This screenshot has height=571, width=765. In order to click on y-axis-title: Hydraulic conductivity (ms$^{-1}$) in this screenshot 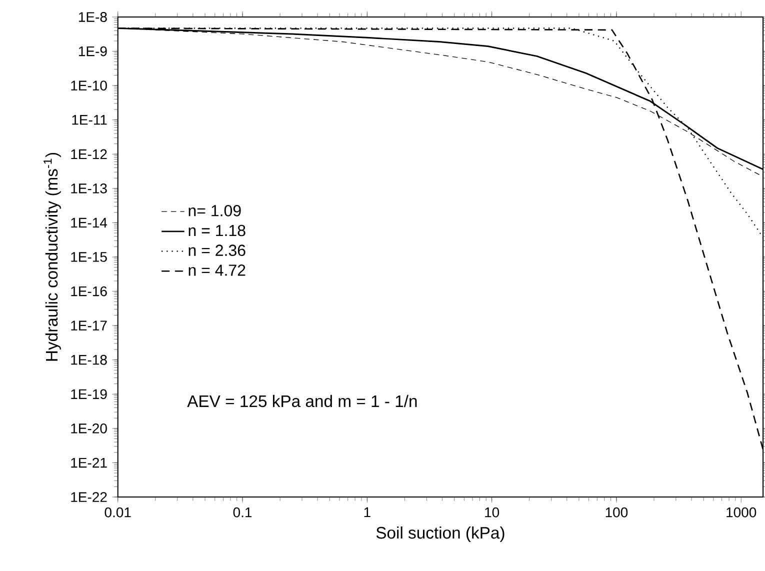, I will do `click(52, 256)`.